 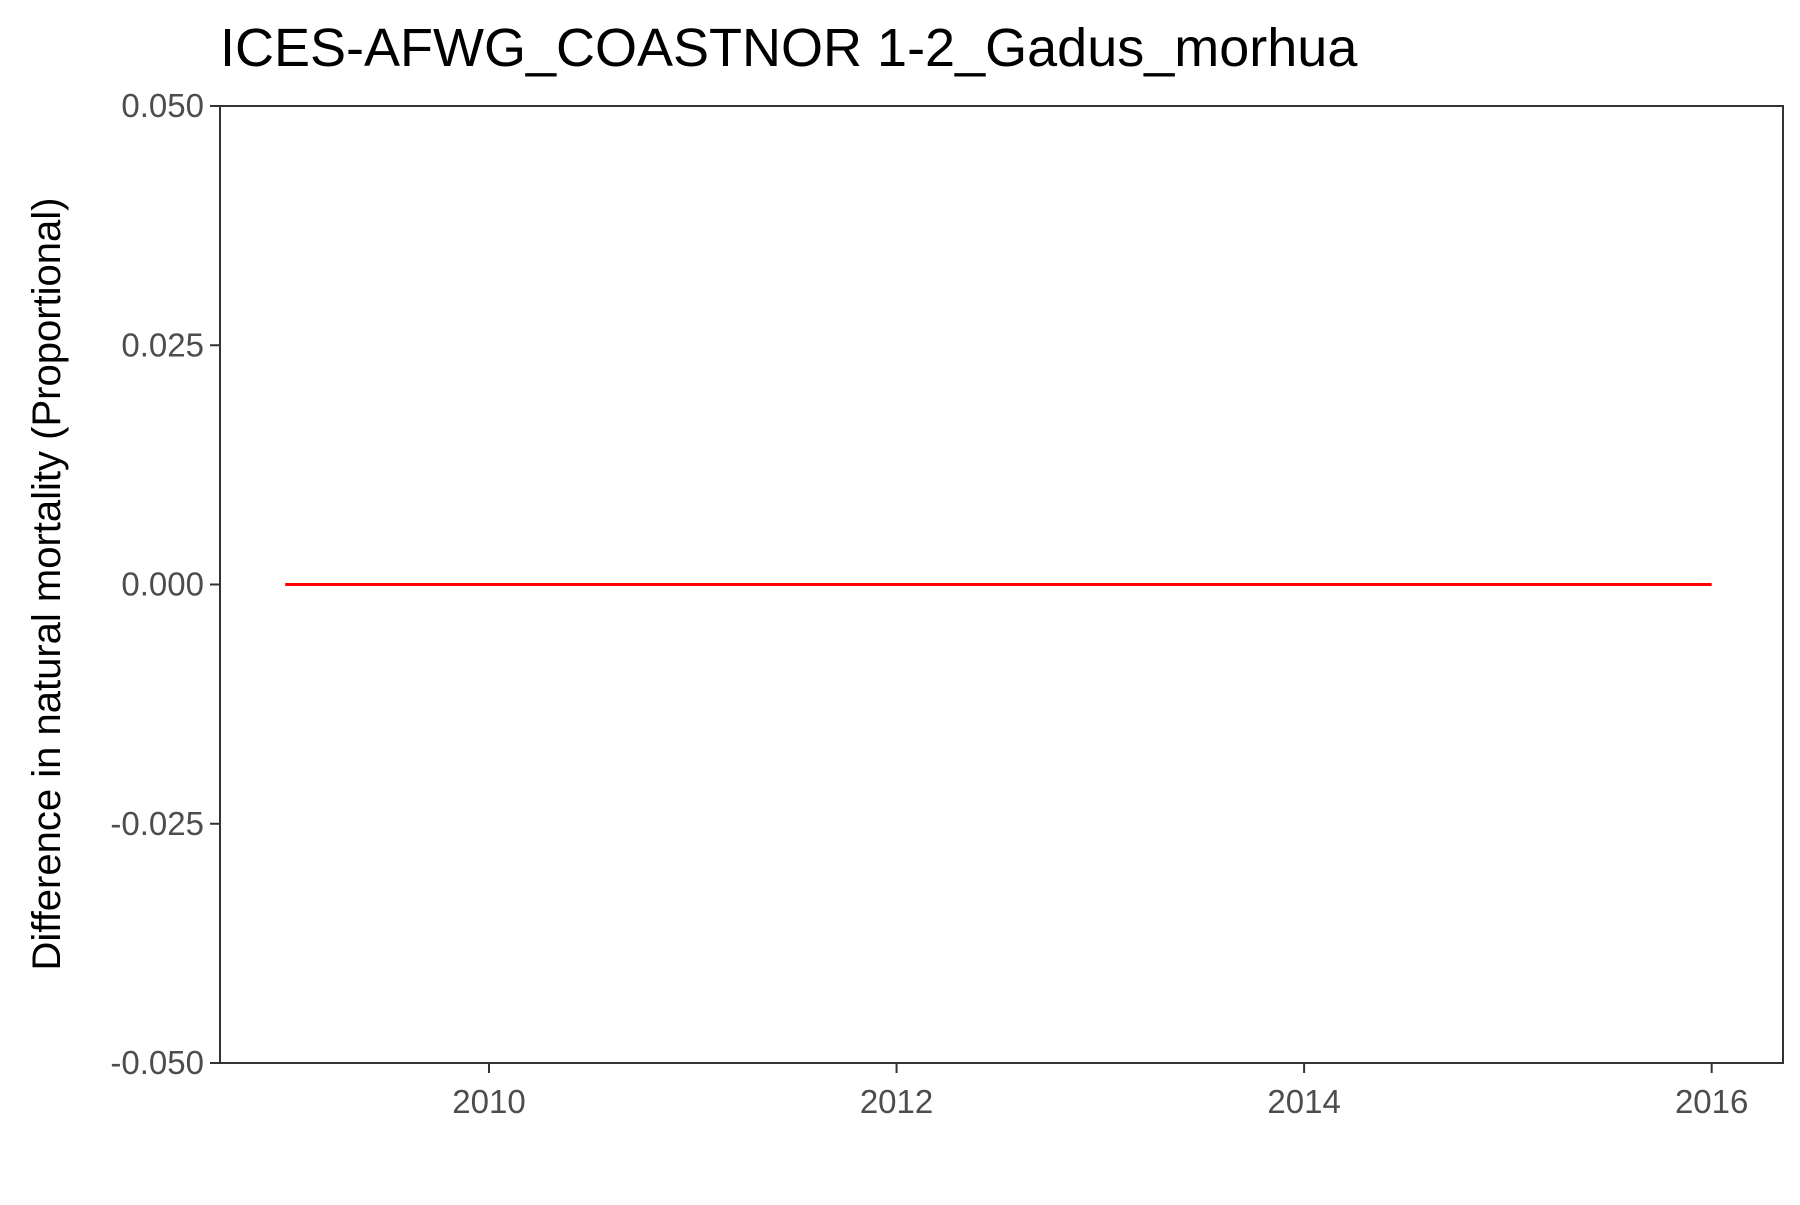 What do you see at coordinates (162, 344) in the screenshot?
I see `y-tick-label: 0.025` at bounding box center [162, 344].